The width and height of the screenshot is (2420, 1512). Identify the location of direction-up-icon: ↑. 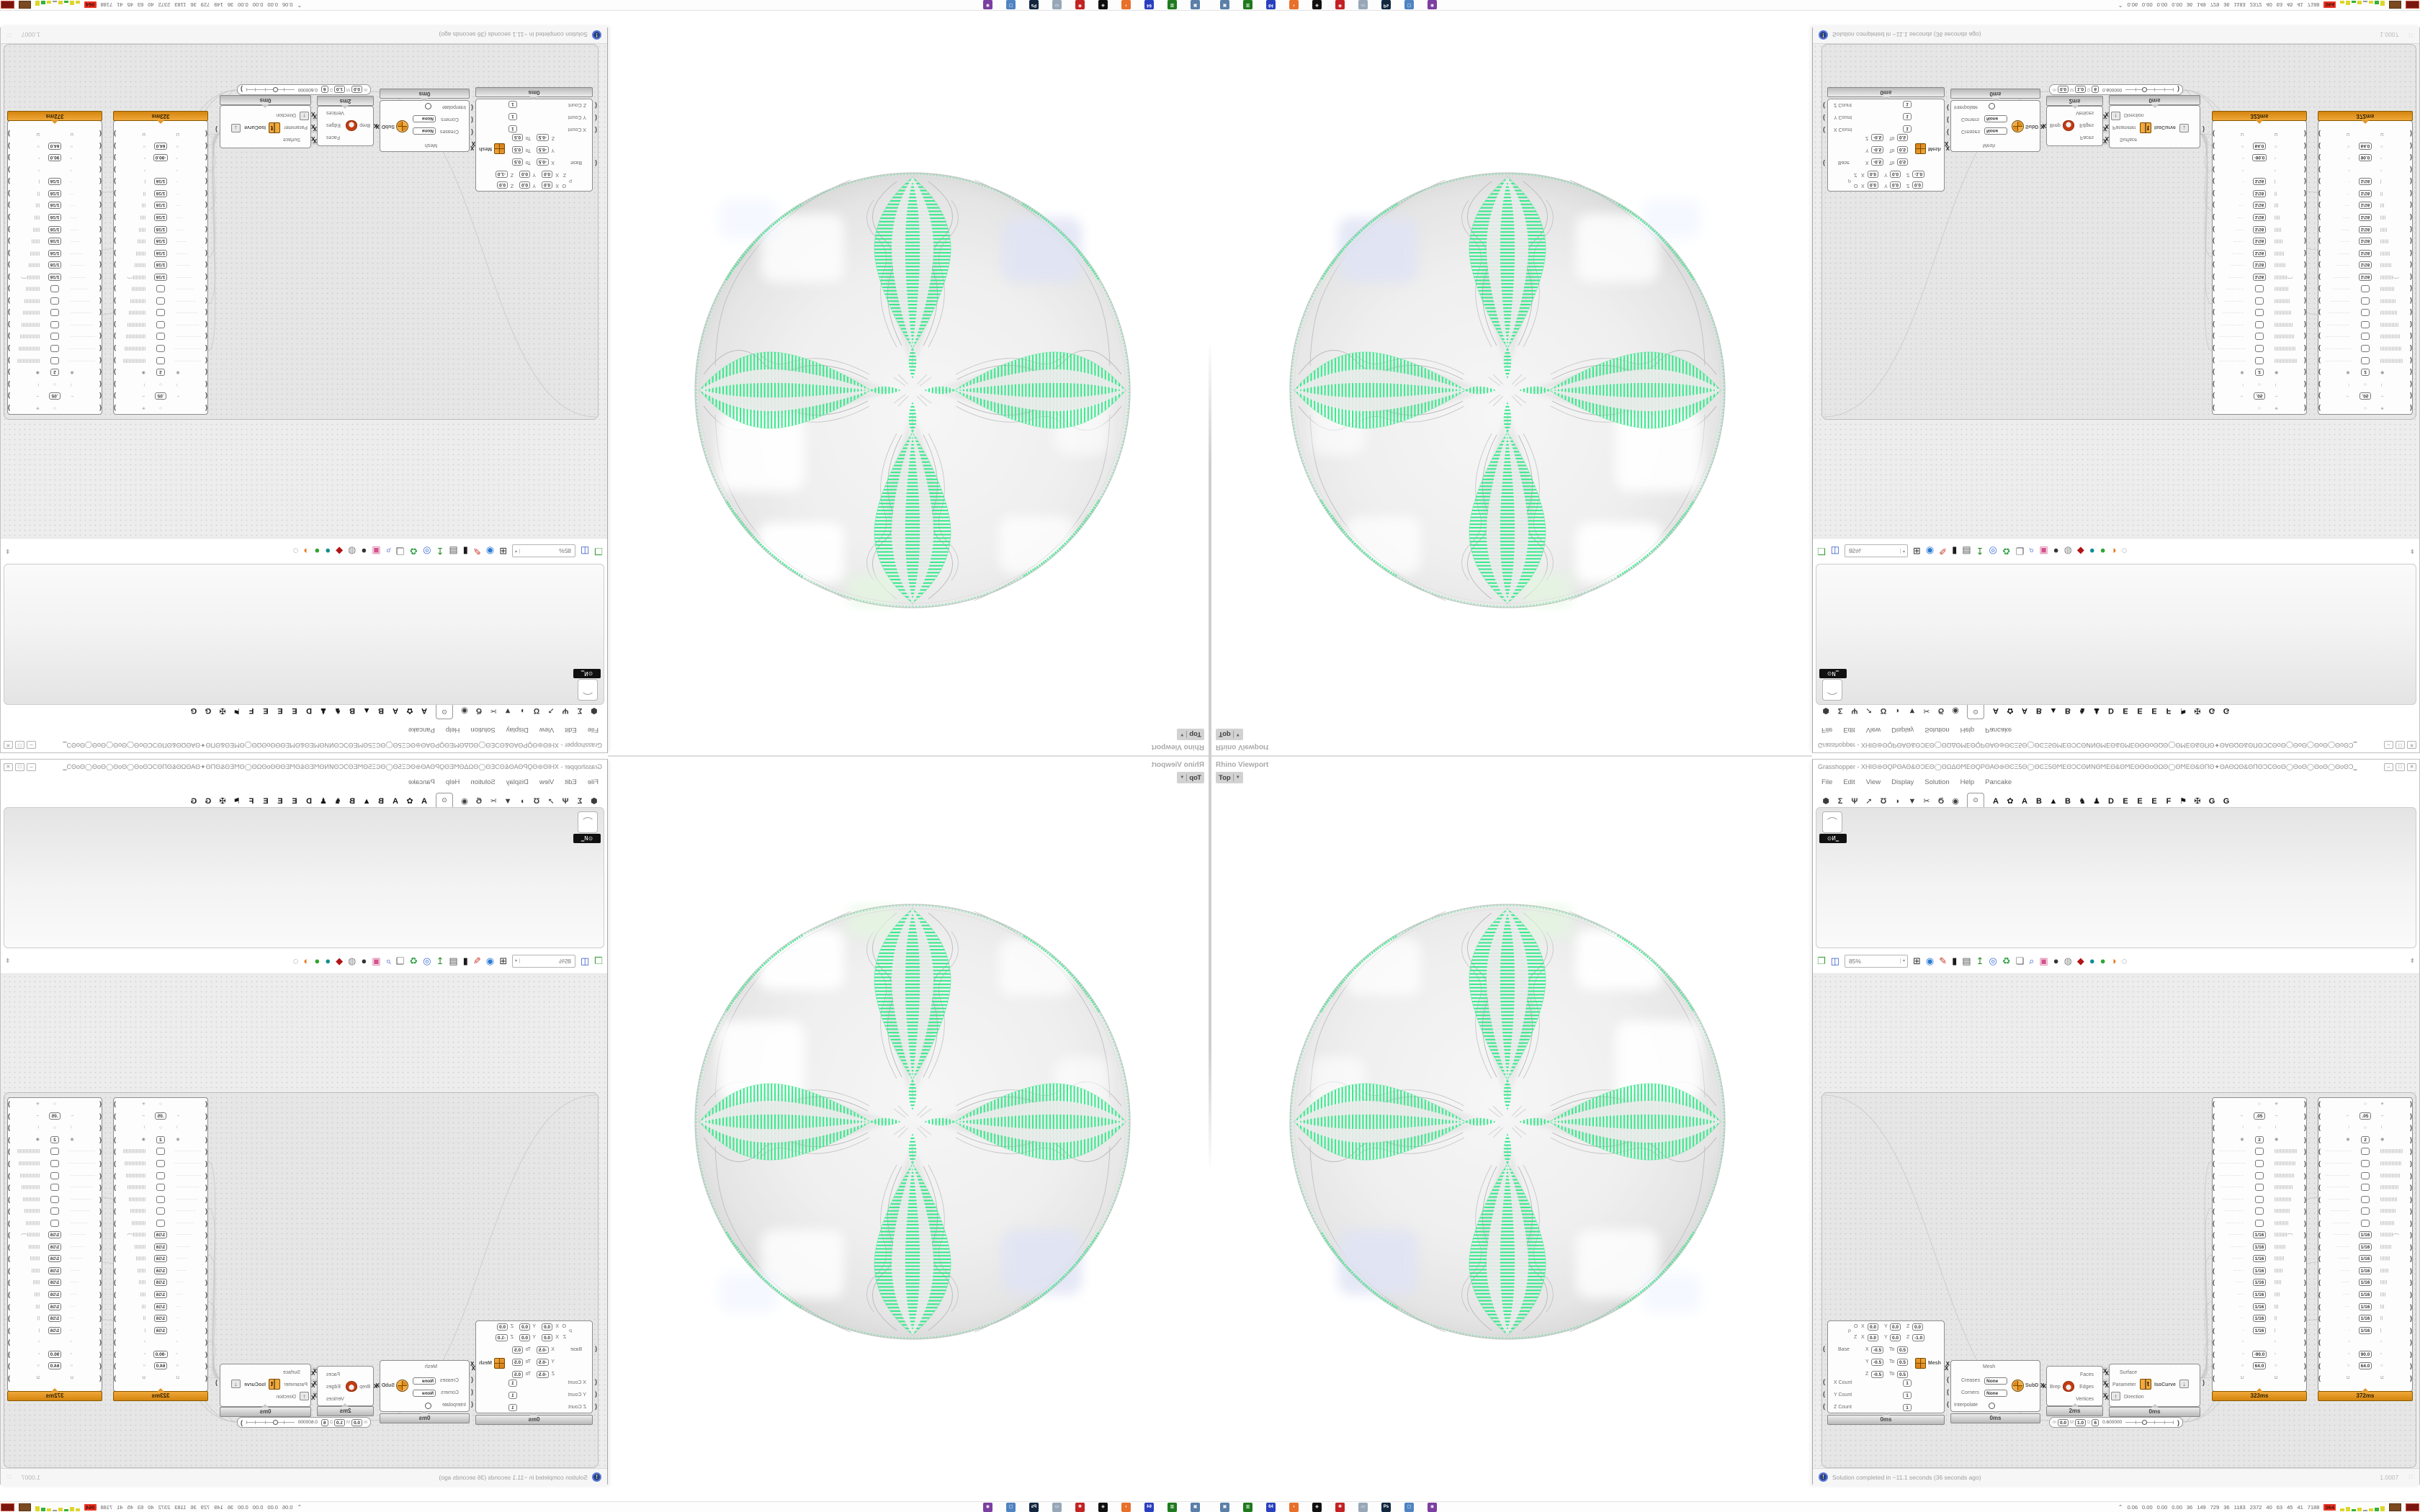
(2115, 116).